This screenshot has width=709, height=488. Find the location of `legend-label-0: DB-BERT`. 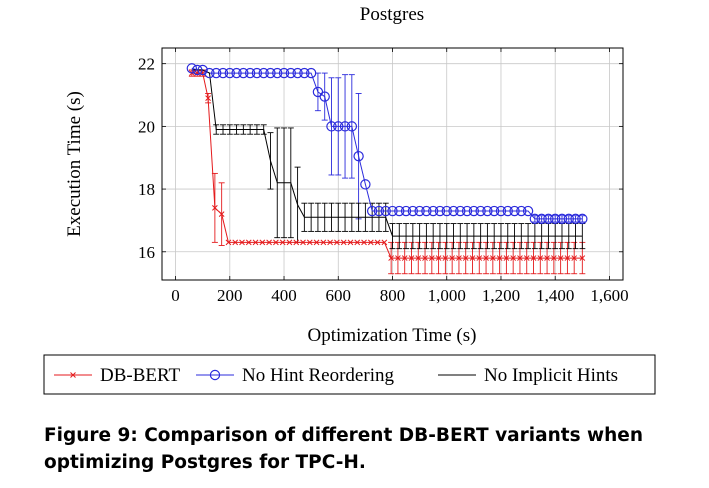

legend-label-0: DB-BERT is located at coordinates (140, 375).